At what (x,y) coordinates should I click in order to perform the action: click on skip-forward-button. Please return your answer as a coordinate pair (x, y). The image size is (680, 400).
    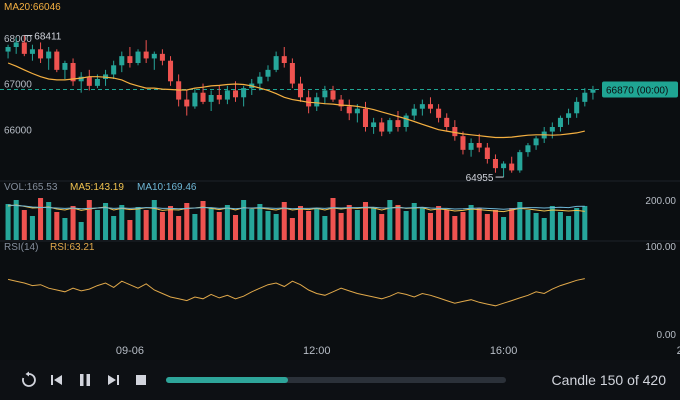
    Looking at the image, I should click on (113, 380).